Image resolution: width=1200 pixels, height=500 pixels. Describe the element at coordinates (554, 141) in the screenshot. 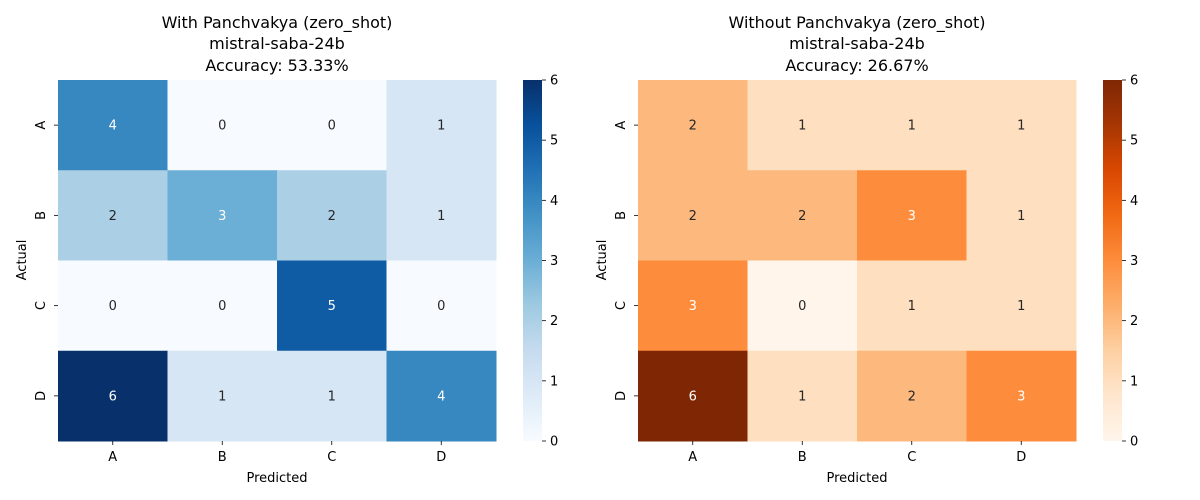

I see `colorbar-tick-label: 5` at that location.